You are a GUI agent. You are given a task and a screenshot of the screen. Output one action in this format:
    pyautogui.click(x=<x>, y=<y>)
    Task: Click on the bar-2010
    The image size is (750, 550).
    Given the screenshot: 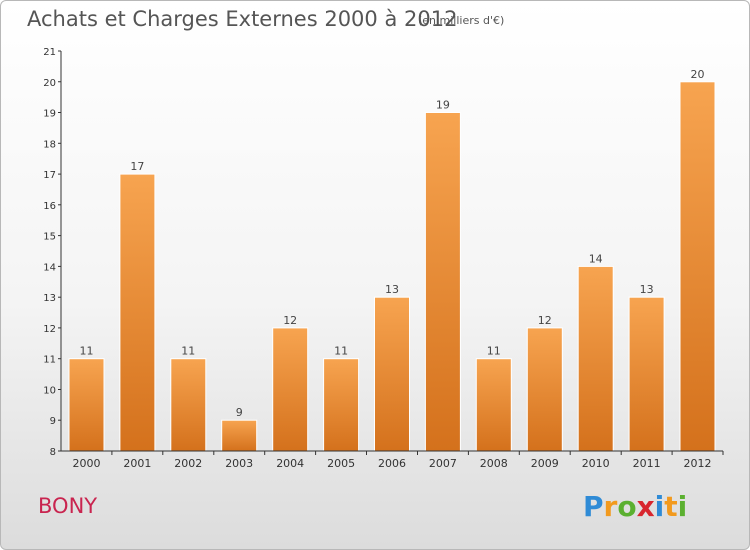 What is the action you would take?
    pyautogui.click(x=595, y=358)
    